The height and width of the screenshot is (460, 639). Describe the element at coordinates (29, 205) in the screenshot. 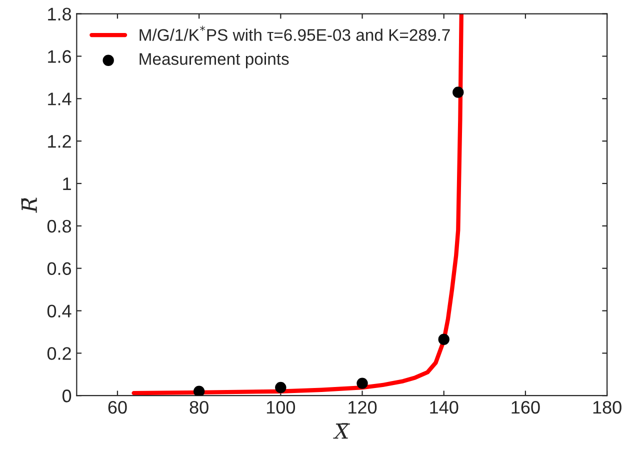

I see `y-axis-title: R̄` at that location.